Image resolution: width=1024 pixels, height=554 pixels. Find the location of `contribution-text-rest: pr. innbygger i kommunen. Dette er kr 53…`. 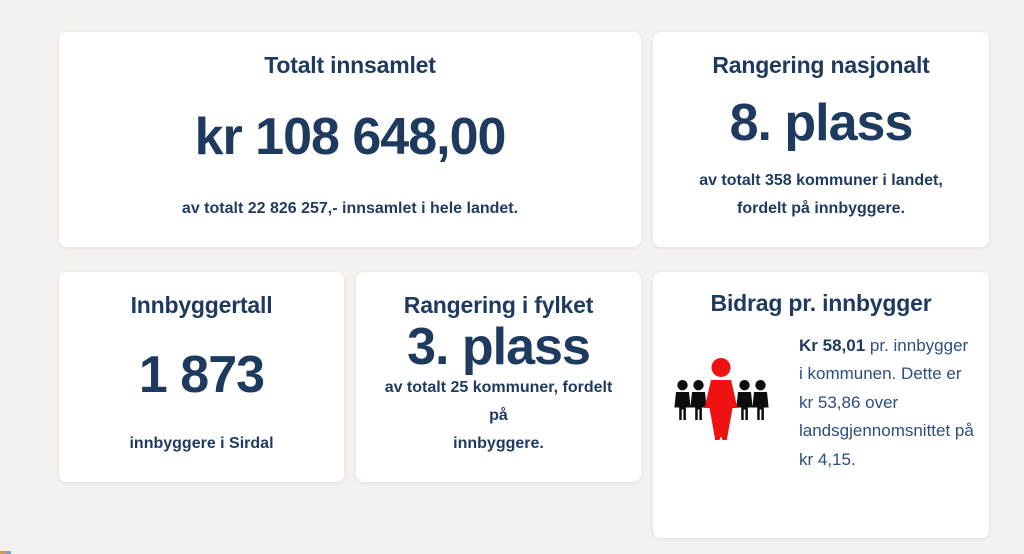

contribution-text-rest: pr. innbygger i kommunen. Dette er kr 53… is located at coordinates (886, 402).